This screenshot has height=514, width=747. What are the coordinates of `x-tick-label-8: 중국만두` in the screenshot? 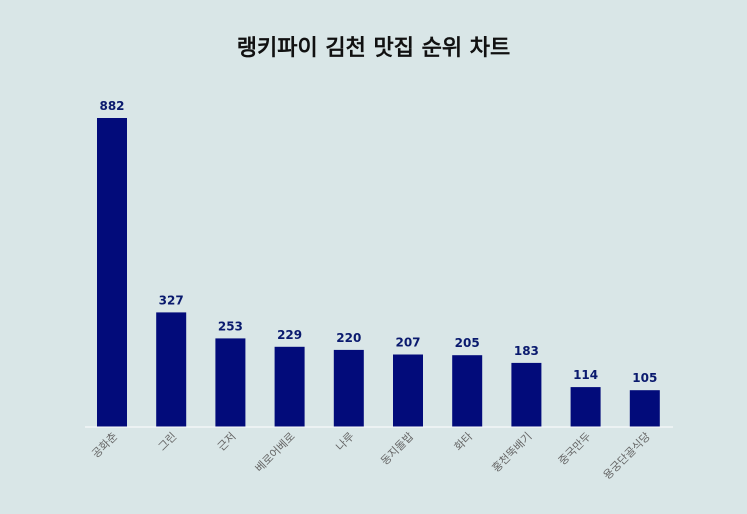 It's located at (575, 449).